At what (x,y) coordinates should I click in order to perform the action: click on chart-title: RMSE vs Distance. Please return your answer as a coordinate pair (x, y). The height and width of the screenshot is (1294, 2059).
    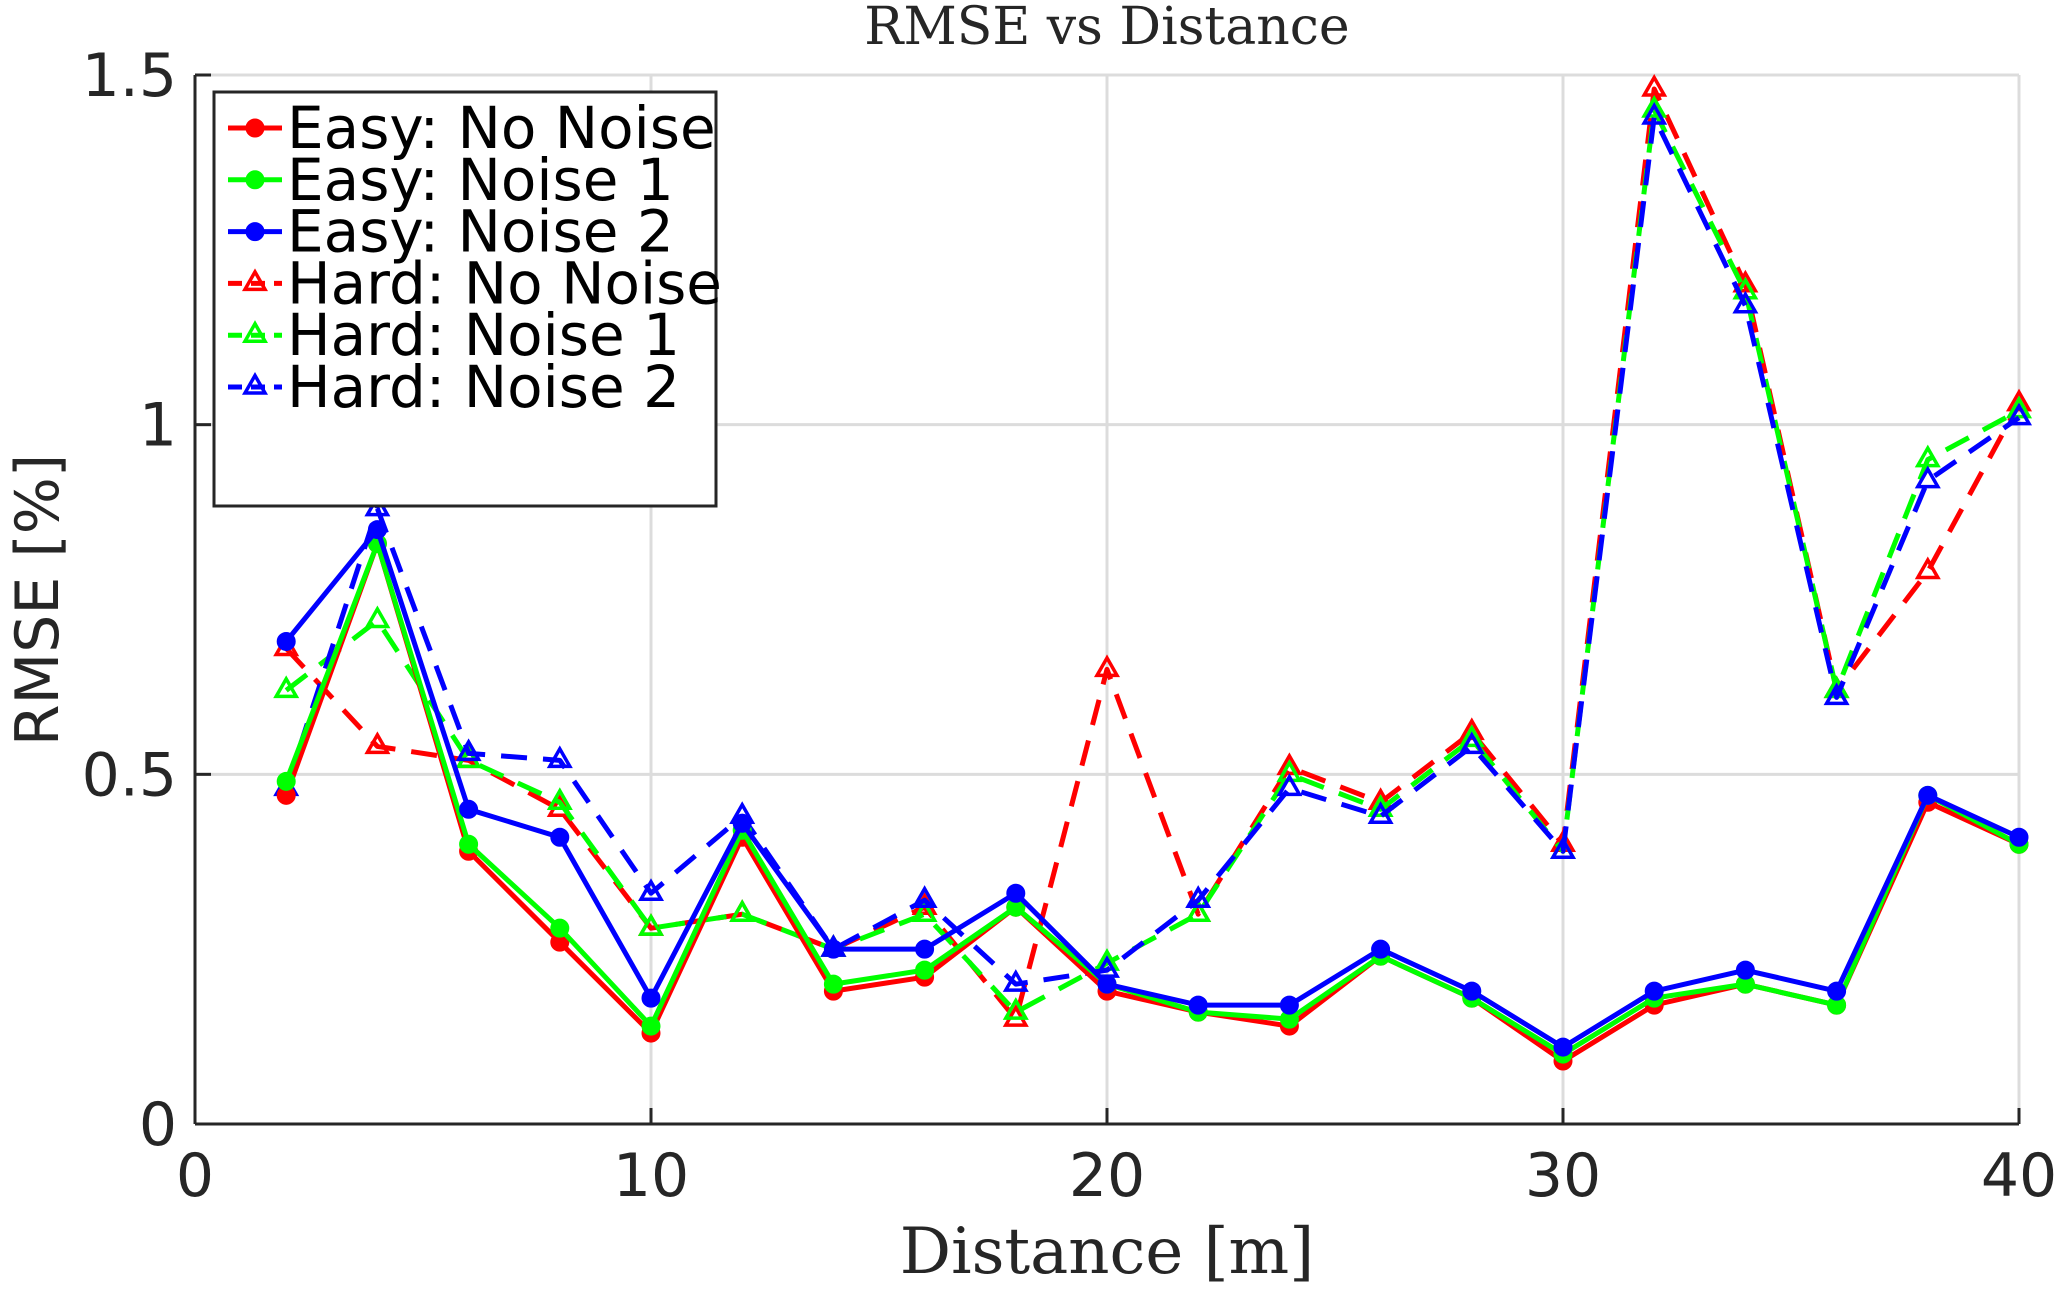
    Looking at the image, I should click on (1106, 28).